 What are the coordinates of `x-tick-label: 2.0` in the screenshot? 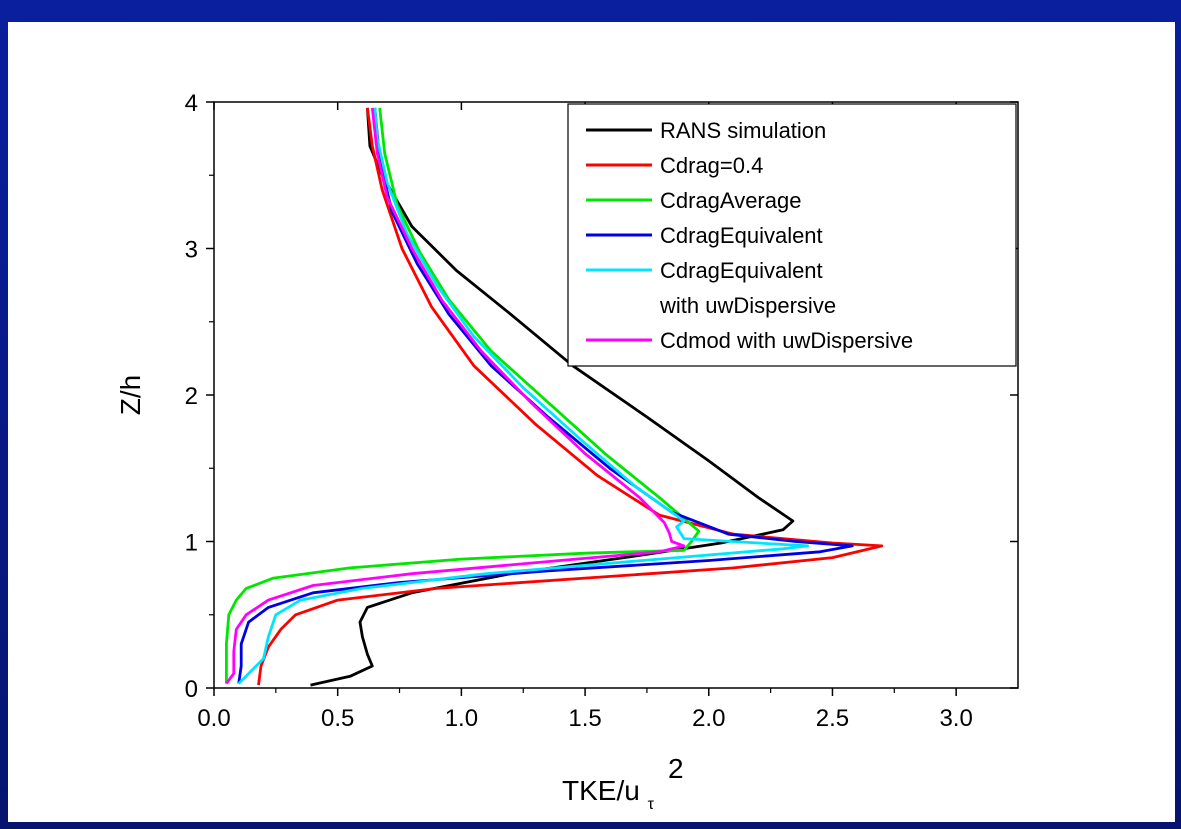 It's located at (708, 718).